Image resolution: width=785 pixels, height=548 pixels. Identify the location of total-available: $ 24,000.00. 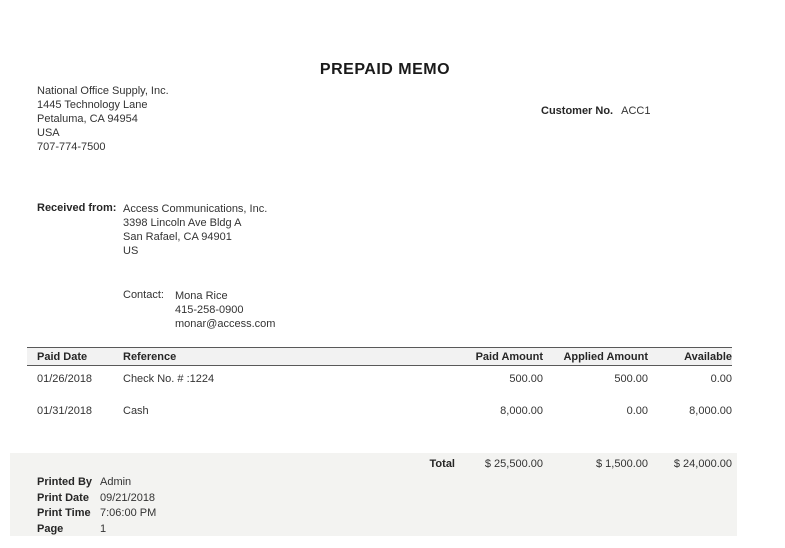
(702, 464).